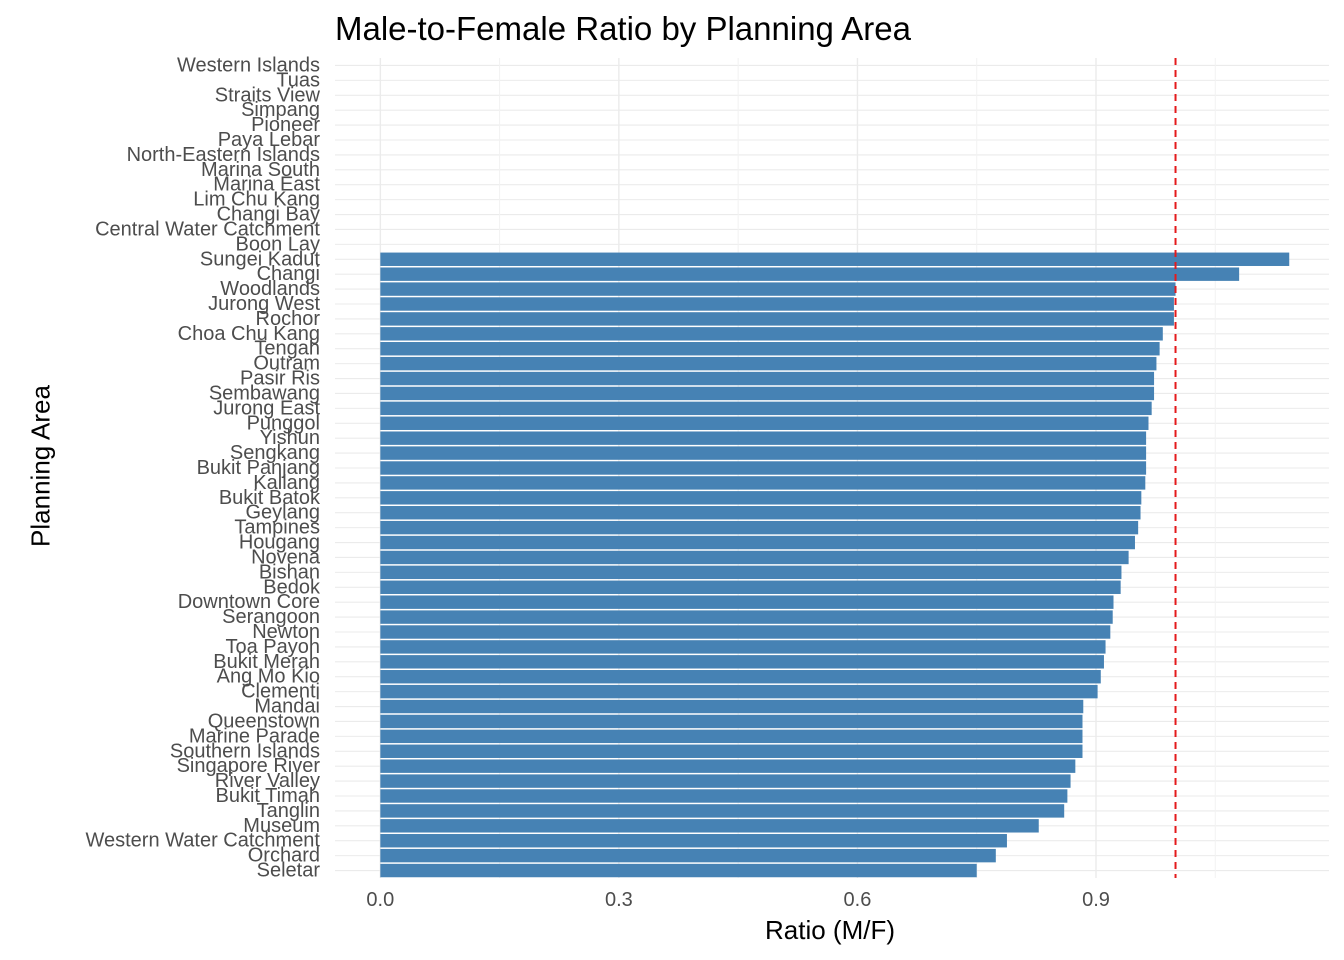  Describe the element at coordinates (267, 781) in the screenshot. I see `y-tick-label: River Valley` at that location.